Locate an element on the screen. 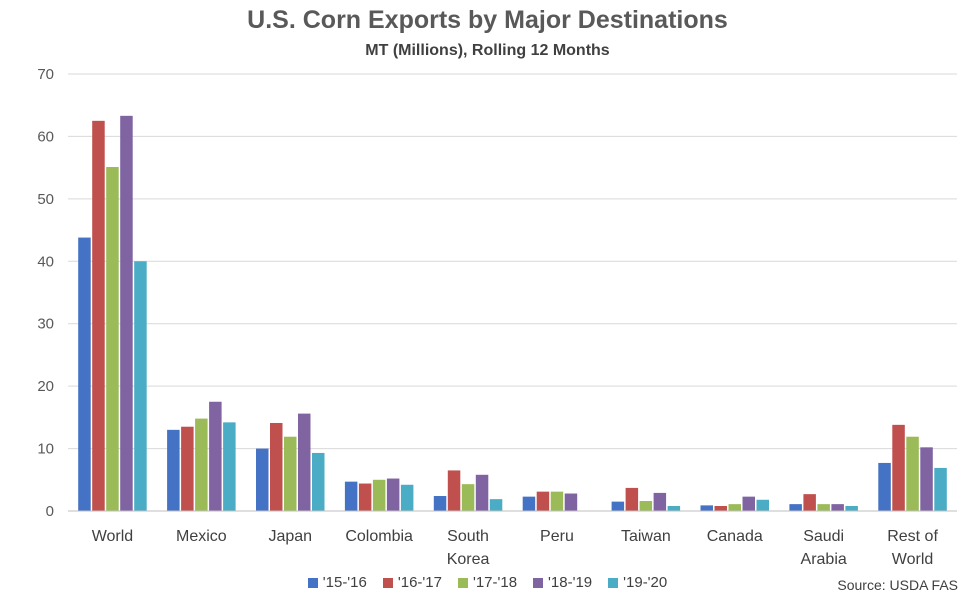 This screenshot has height=601, width=975. legend-item: '18-'19 is located at coordinates (562, 582).